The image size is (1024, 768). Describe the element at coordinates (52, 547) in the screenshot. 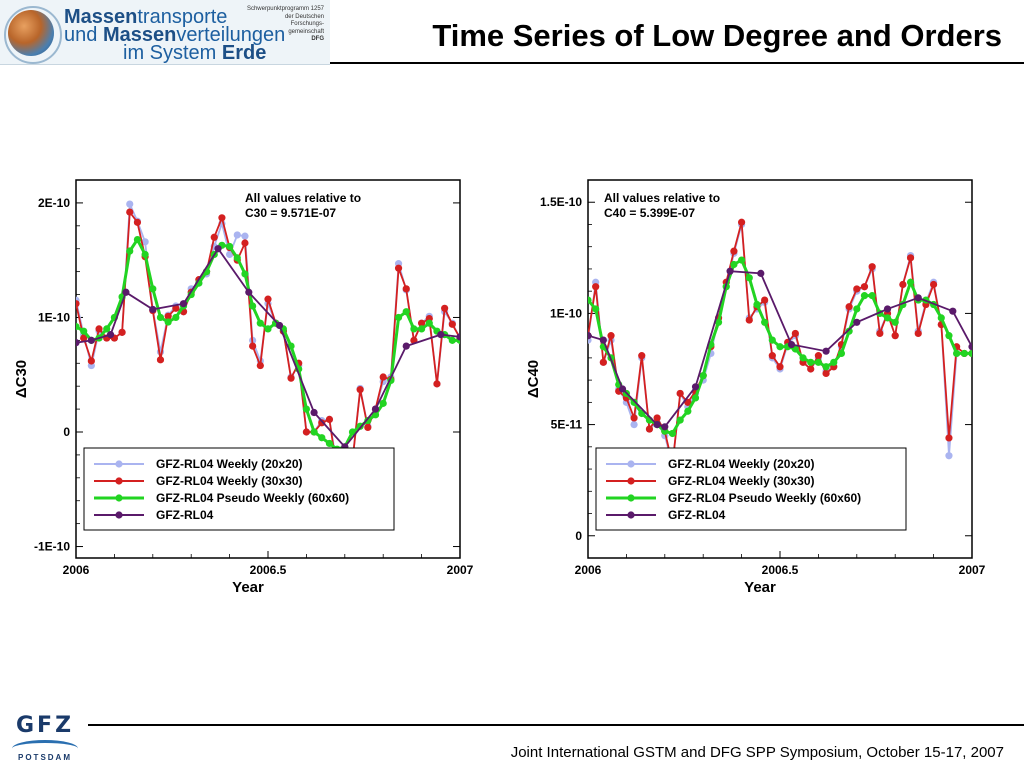

I see `y-tick-label: -1E-10` at that location.